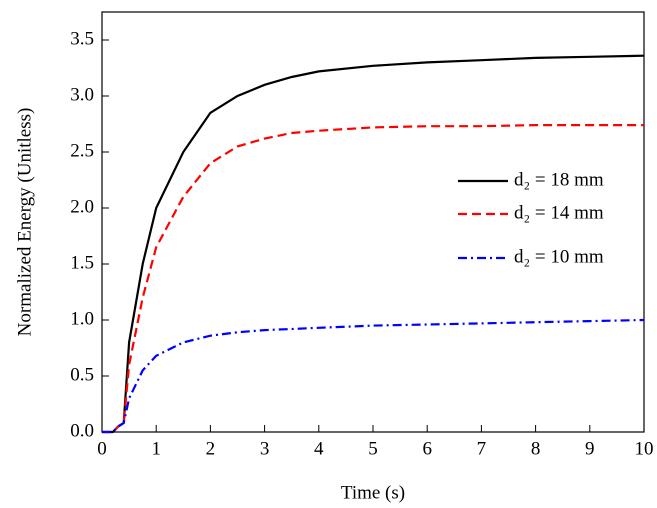 This screenshot has width=657, height=508. Describe the element at coordinates (319, 448) in the screenshot. I see `x-tick-label: 4` at that location.